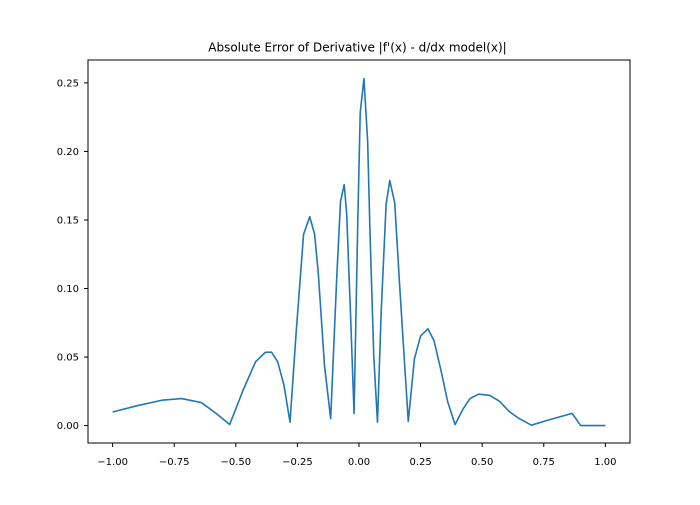 The height and width of the screenshot is (505, 700). What do you see at coordinates (68, 83) in the screenshot?
I see `y-tick-label: 0.25` at bounding box center [68, 83].